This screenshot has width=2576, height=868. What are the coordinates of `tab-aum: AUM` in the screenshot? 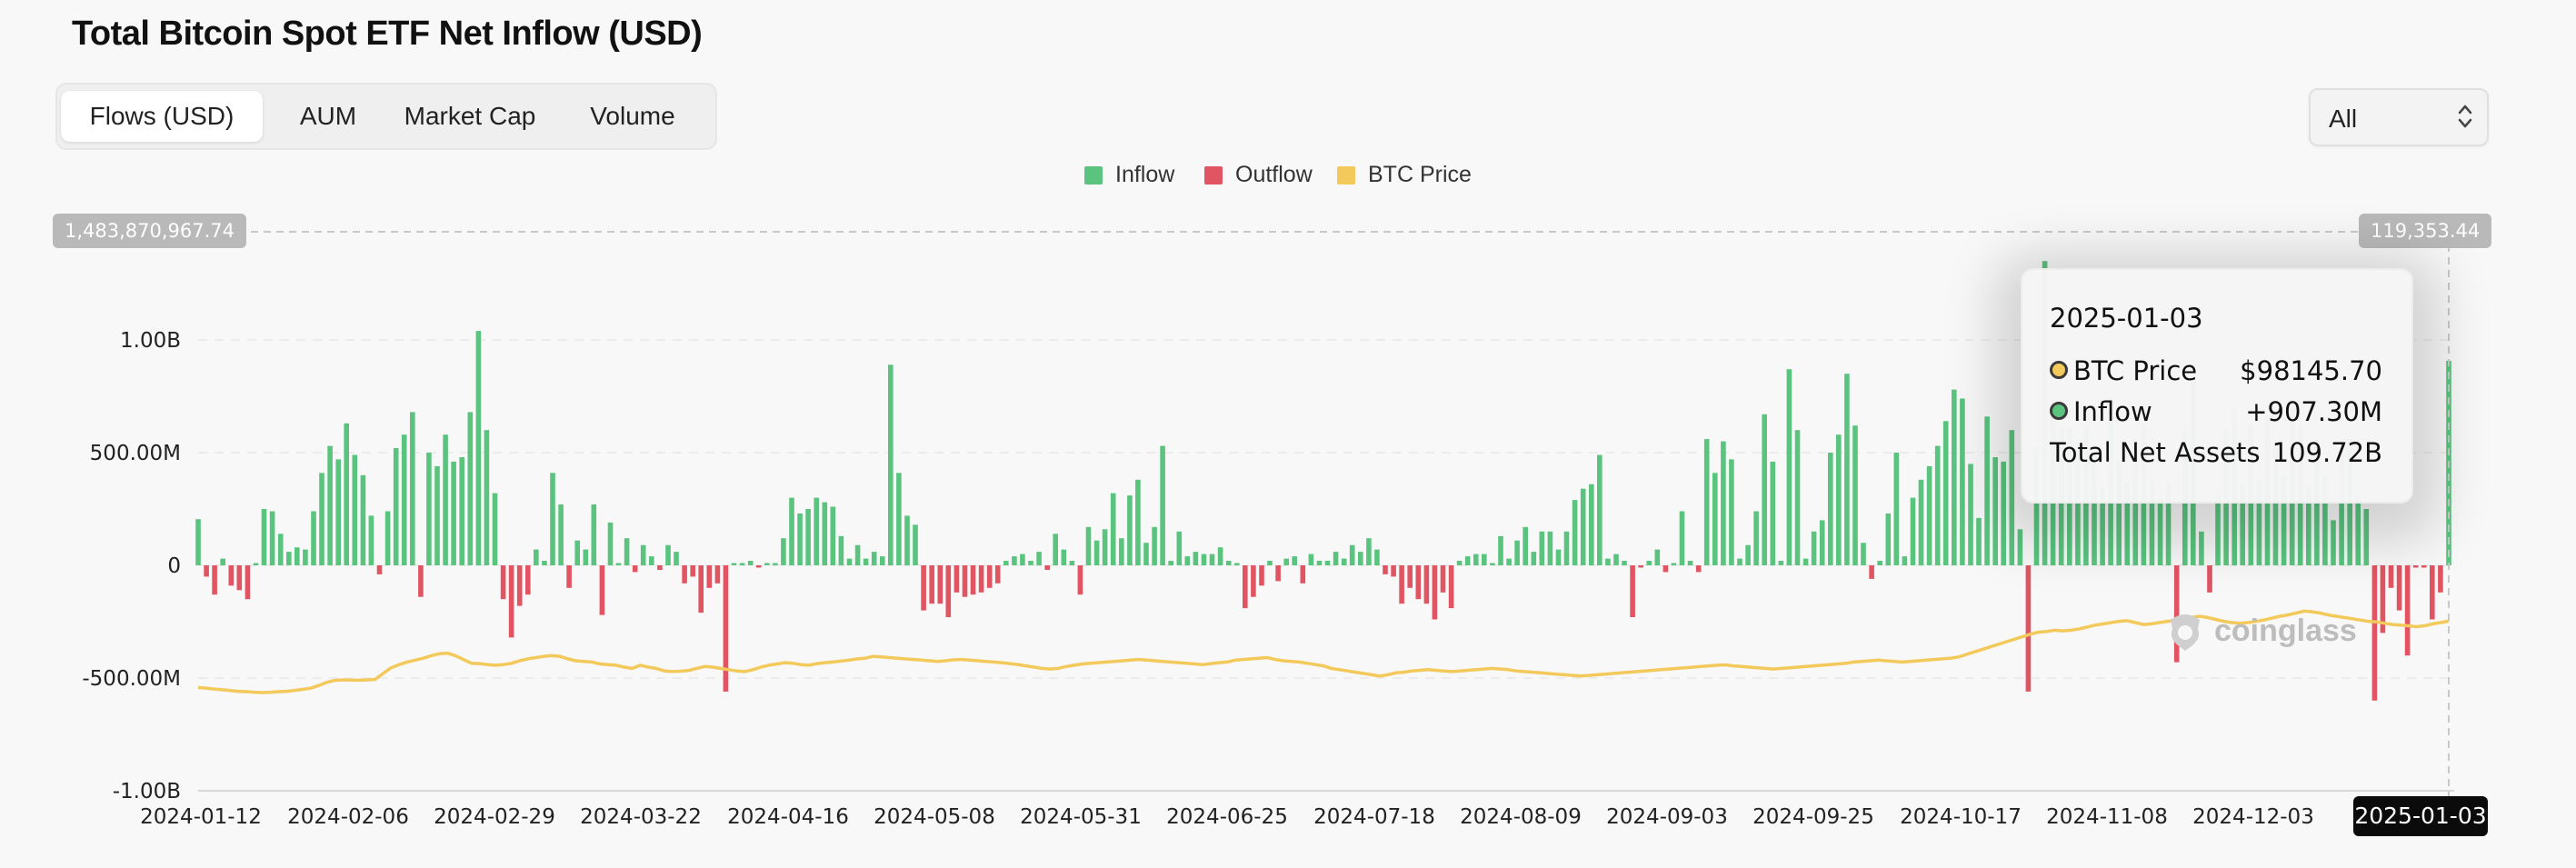 It's located at (328, 116).